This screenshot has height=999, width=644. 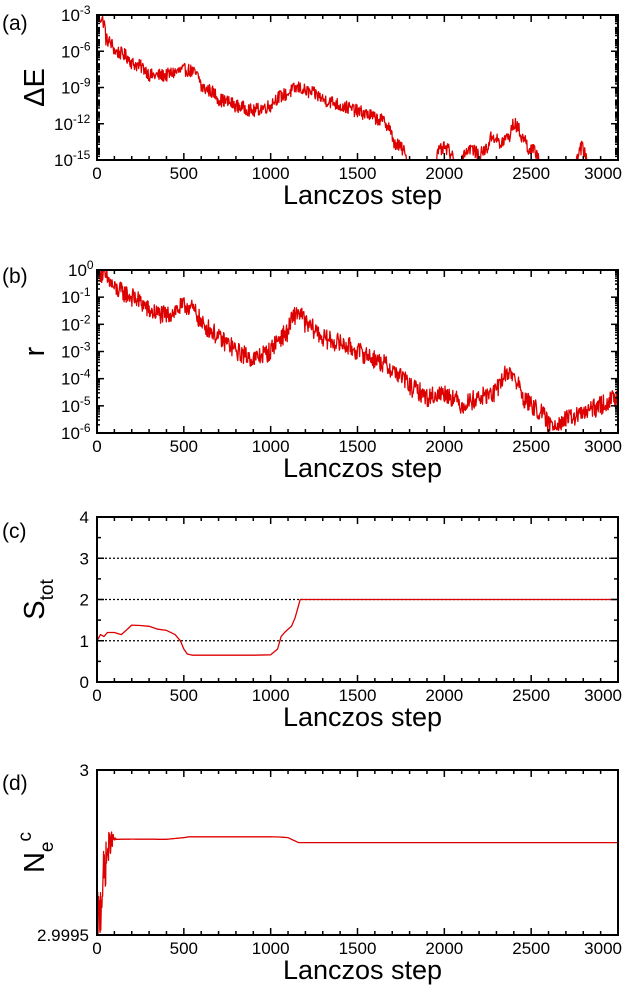 What do you see at coordinates (72, 159) in the screenshot?
I see `y-tick-label: 10⁻¹⁵` at bounding box center [72, 159].